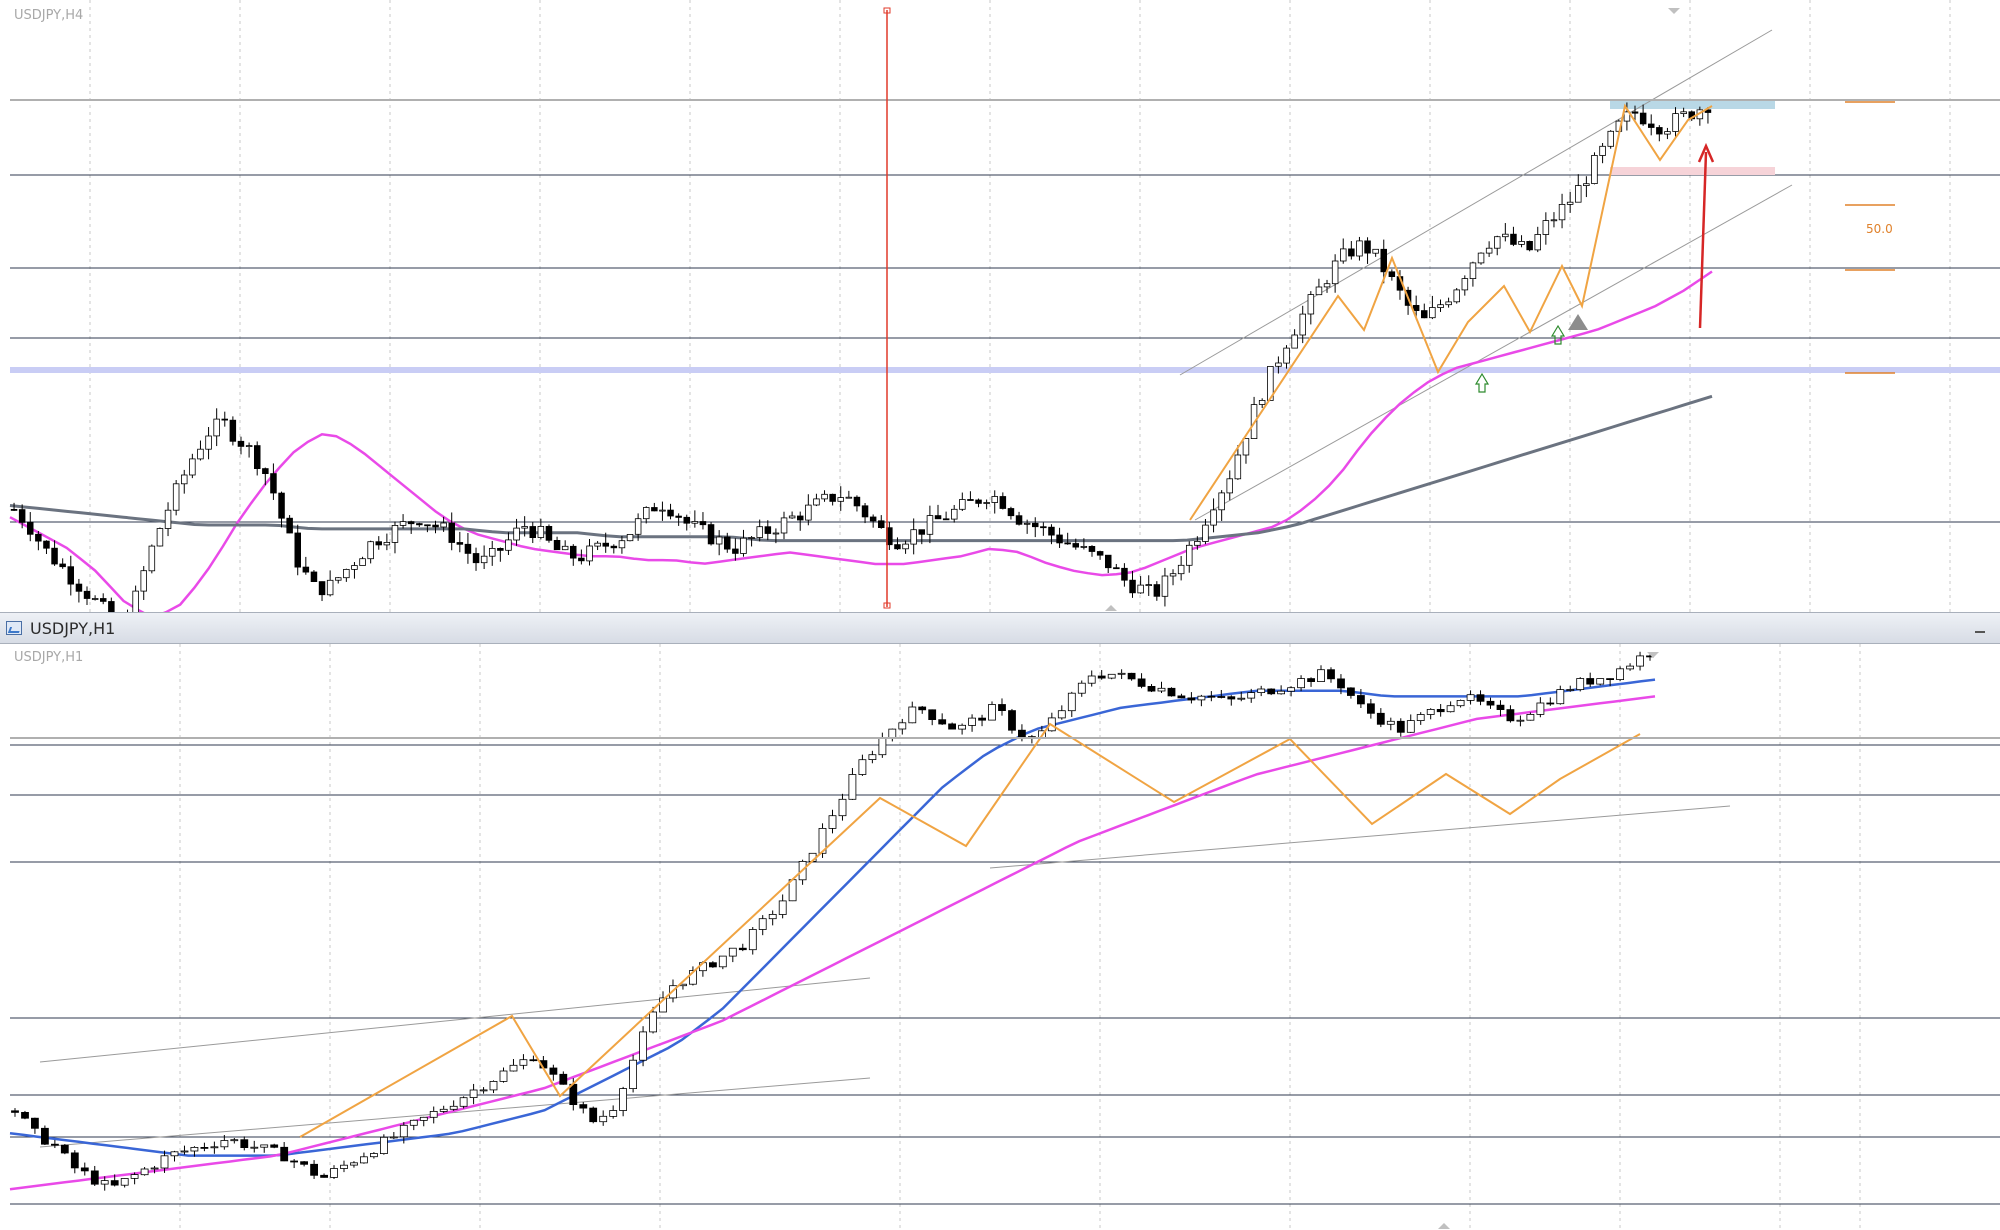 Image resolution: width=2000 pixels, height=1230 pixels. I want to click on target-arrow-line, so click(1703, 240).